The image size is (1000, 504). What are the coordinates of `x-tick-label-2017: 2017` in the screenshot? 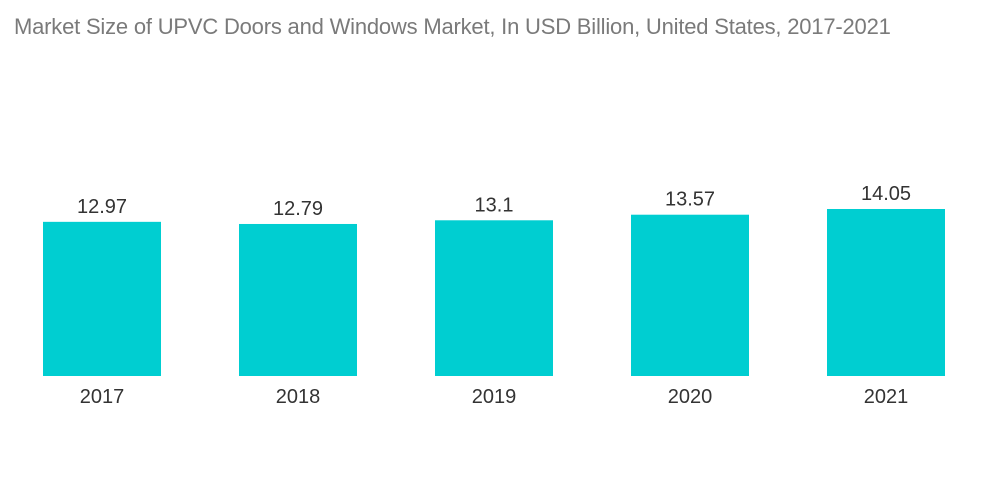 It's located at (102, 397).